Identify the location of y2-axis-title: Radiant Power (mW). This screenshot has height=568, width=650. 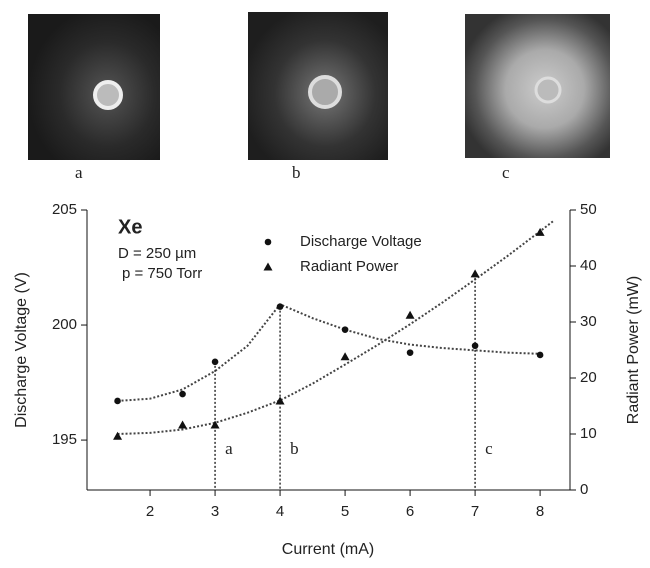
(633, 350).